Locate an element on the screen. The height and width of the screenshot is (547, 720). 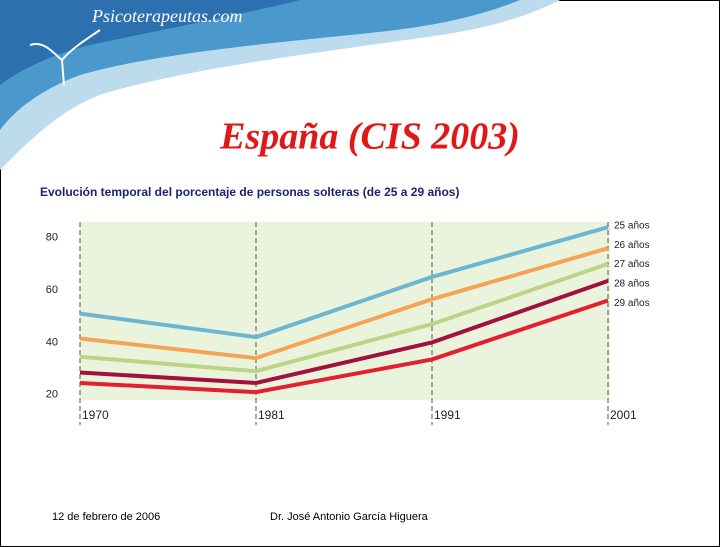
x-tick-label: 2001 is located at coordinates (623, 415).